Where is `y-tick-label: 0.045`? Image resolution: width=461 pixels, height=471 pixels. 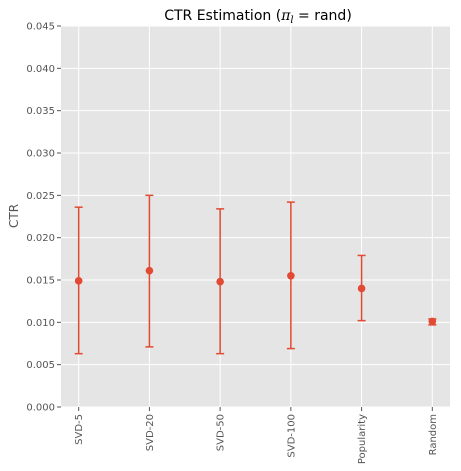
y-tick-label: 0.045 is located at coordinates (40, 27).